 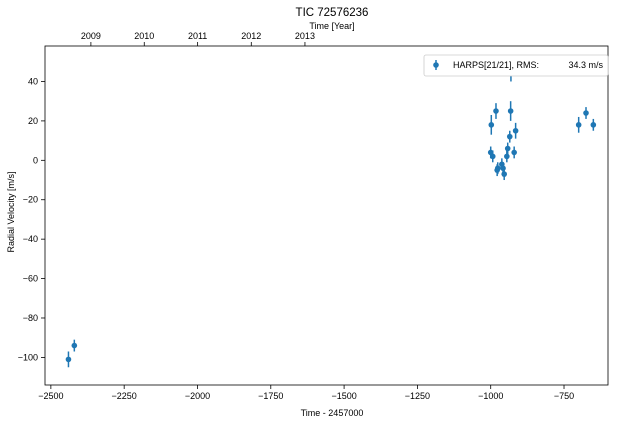 I want to click on x-tick-label: −750, so click(x=564, y=396).